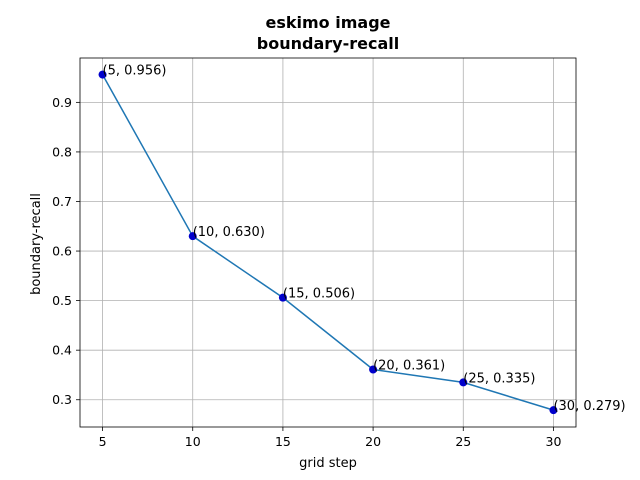 Image resolution: width=640 pixels, height=480 pixels. Describe the element at coordinates (62, 102) in the screenshot. I see `y-tick-label: 0.9` at that location.